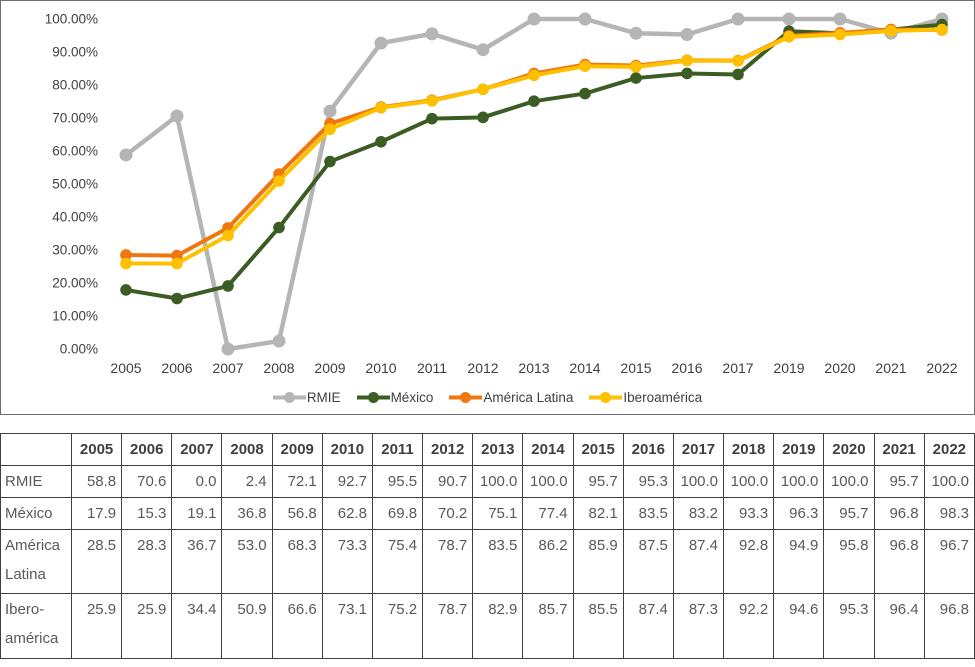 This screenshot has height=667, width=975. What do you see at coordinates (799, 513) in the screenshot?
I see `value-cell-mexico: 96.3` at bounding box center [799, 513].